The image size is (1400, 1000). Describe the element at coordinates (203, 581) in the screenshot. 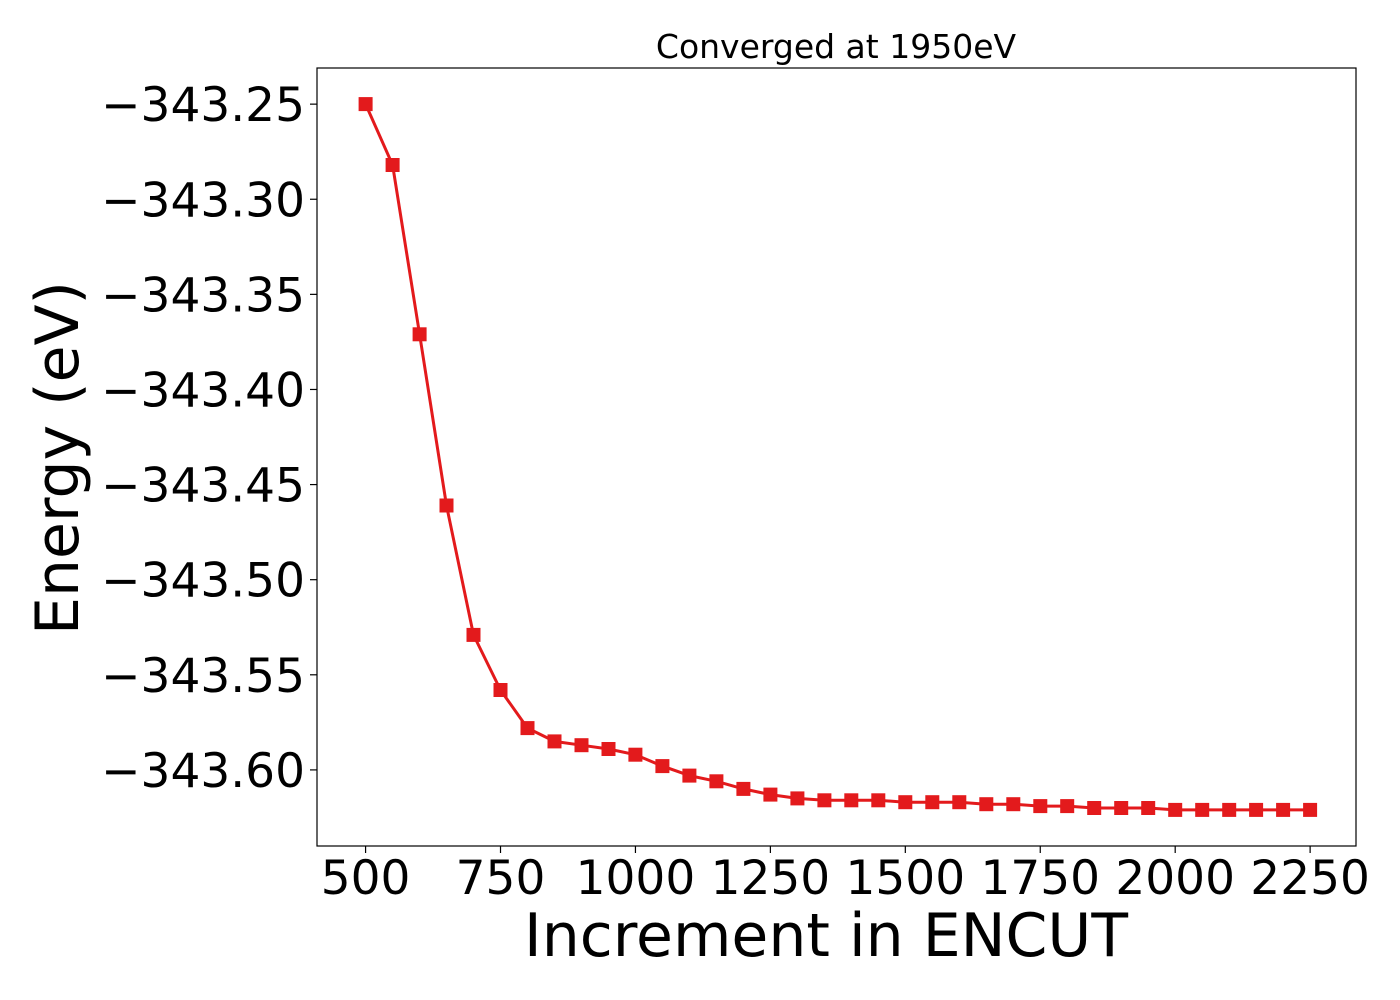

I see `y-tick-label: −343.50` at that location.